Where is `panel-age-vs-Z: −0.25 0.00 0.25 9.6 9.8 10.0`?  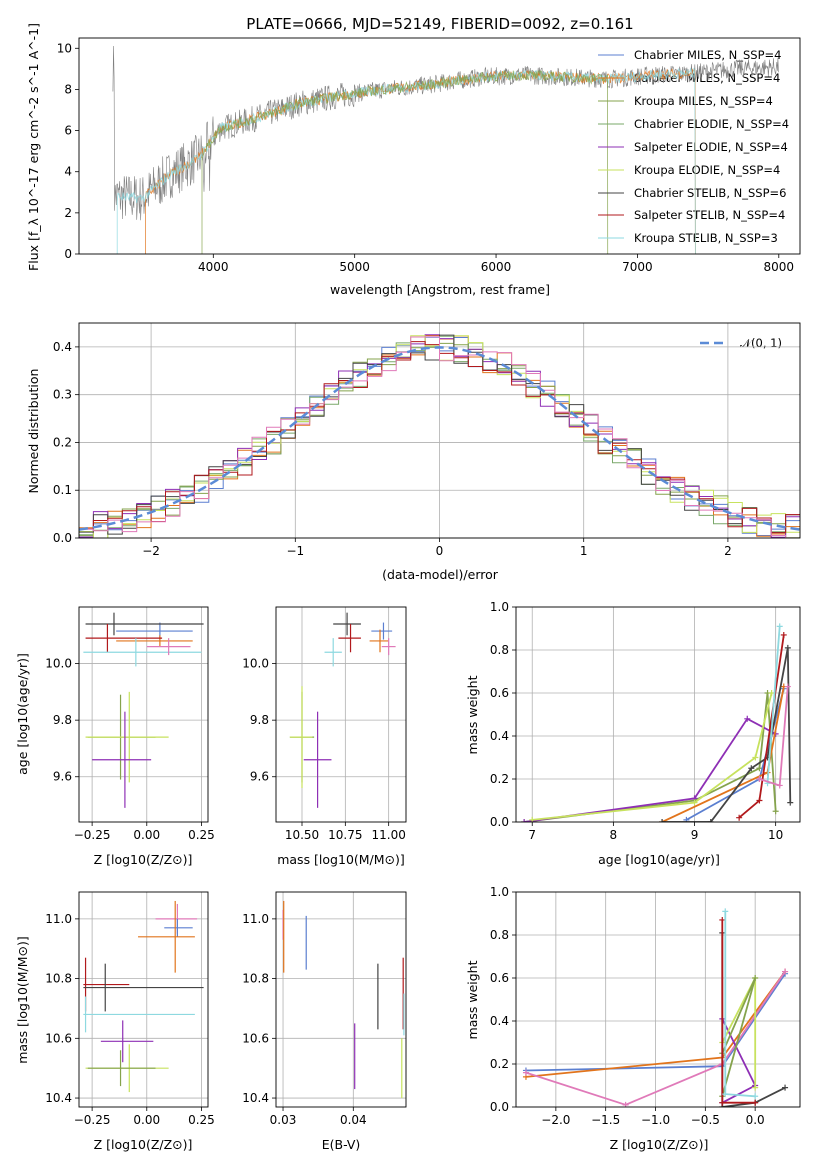 panel-age-vs-Z: −0.25 0.00 0.25 9.6 9.8 10.0 is located at coordinates (130, 724).